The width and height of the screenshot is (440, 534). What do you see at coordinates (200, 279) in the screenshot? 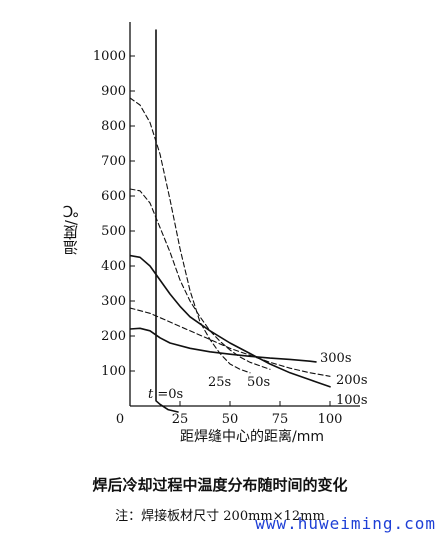
I see `series-line-50s` at bounding box center [200, 279].